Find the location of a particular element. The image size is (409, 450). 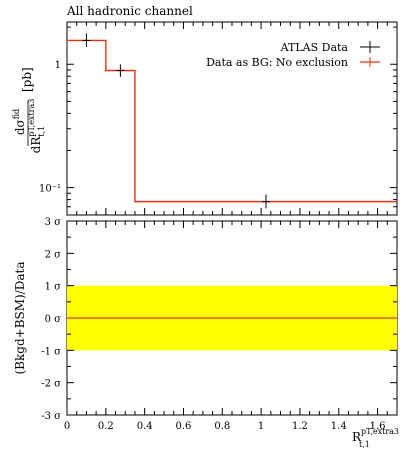

ratio-y-tick-label: 0 σ is located at coordinates (53, 319).